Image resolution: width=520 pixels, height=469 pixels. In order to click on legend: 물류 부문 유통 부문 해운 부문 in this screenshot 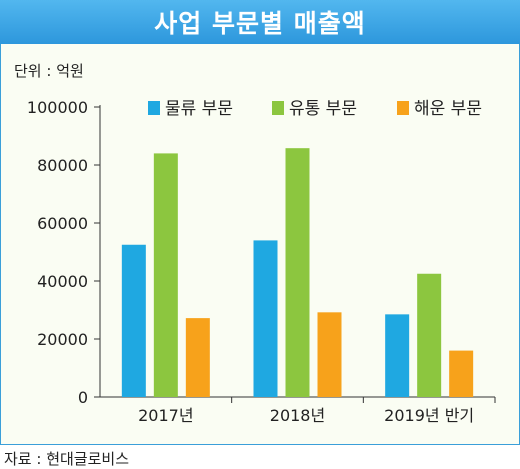, I will do `click(315, 109)`.